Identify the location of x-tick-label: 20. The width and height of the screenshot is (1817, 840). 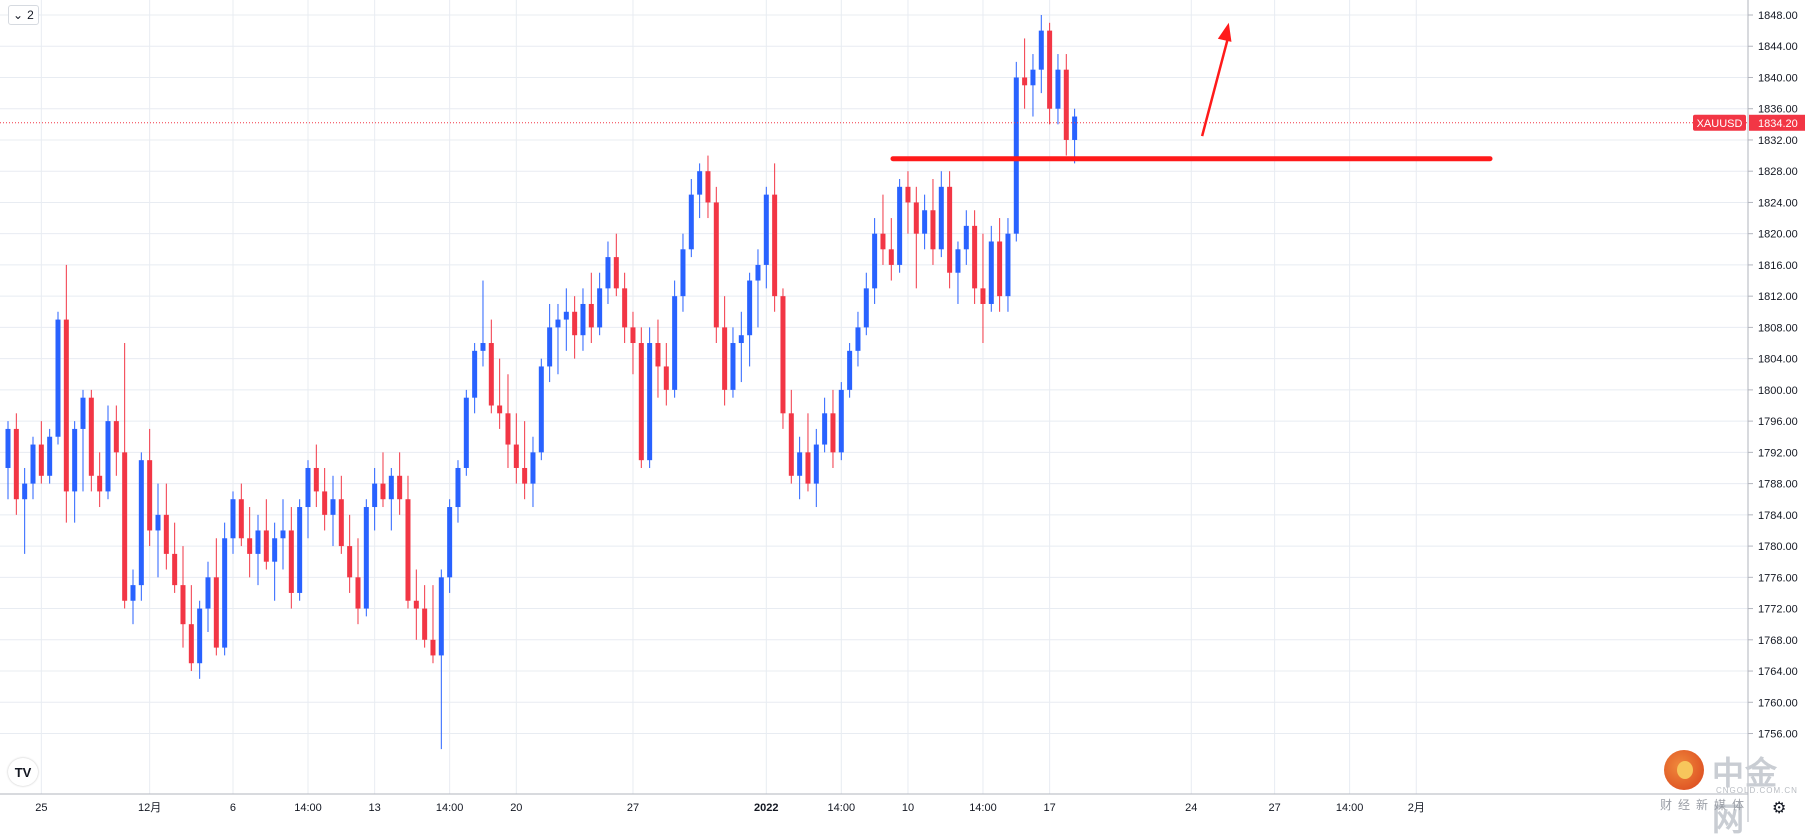
(516, 808).